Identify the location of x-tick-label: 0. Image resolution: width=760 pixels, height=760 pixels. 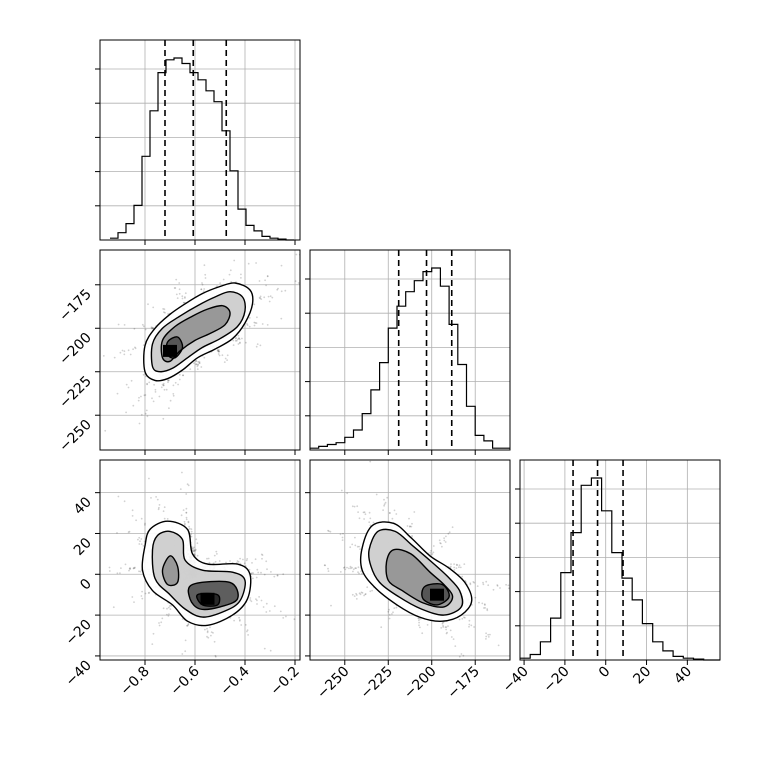
(605, 673).